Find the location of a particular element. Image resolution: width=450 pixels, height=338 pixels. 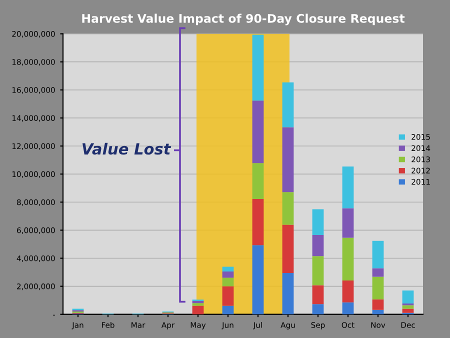

chart-title: Harvest Value Impact of 90-Day Closure Request is located at coordinates (243, 20).